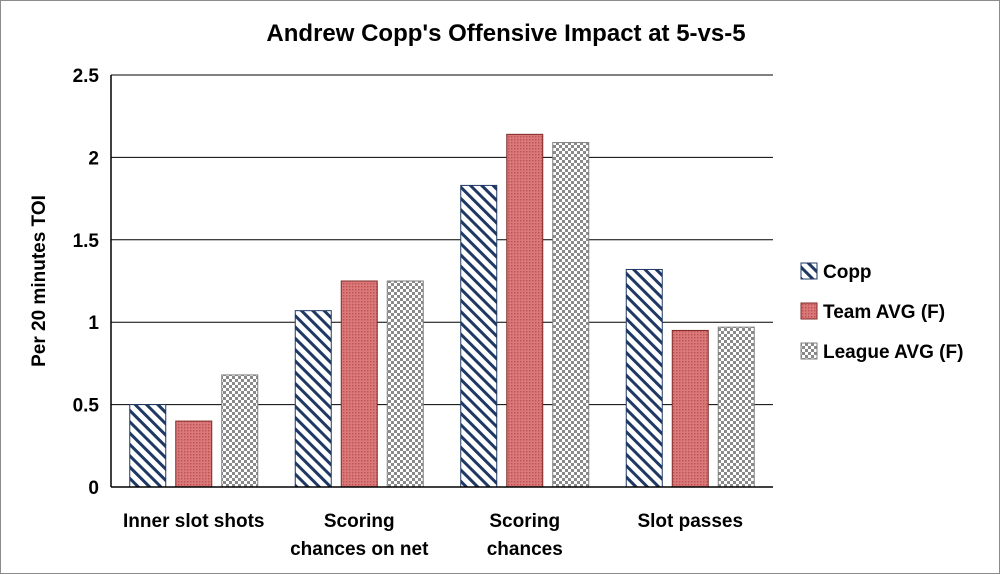  Describe the element at coordinates (86, 76) in the screenshot. I see `y-tick-label: 2.5` at that location.